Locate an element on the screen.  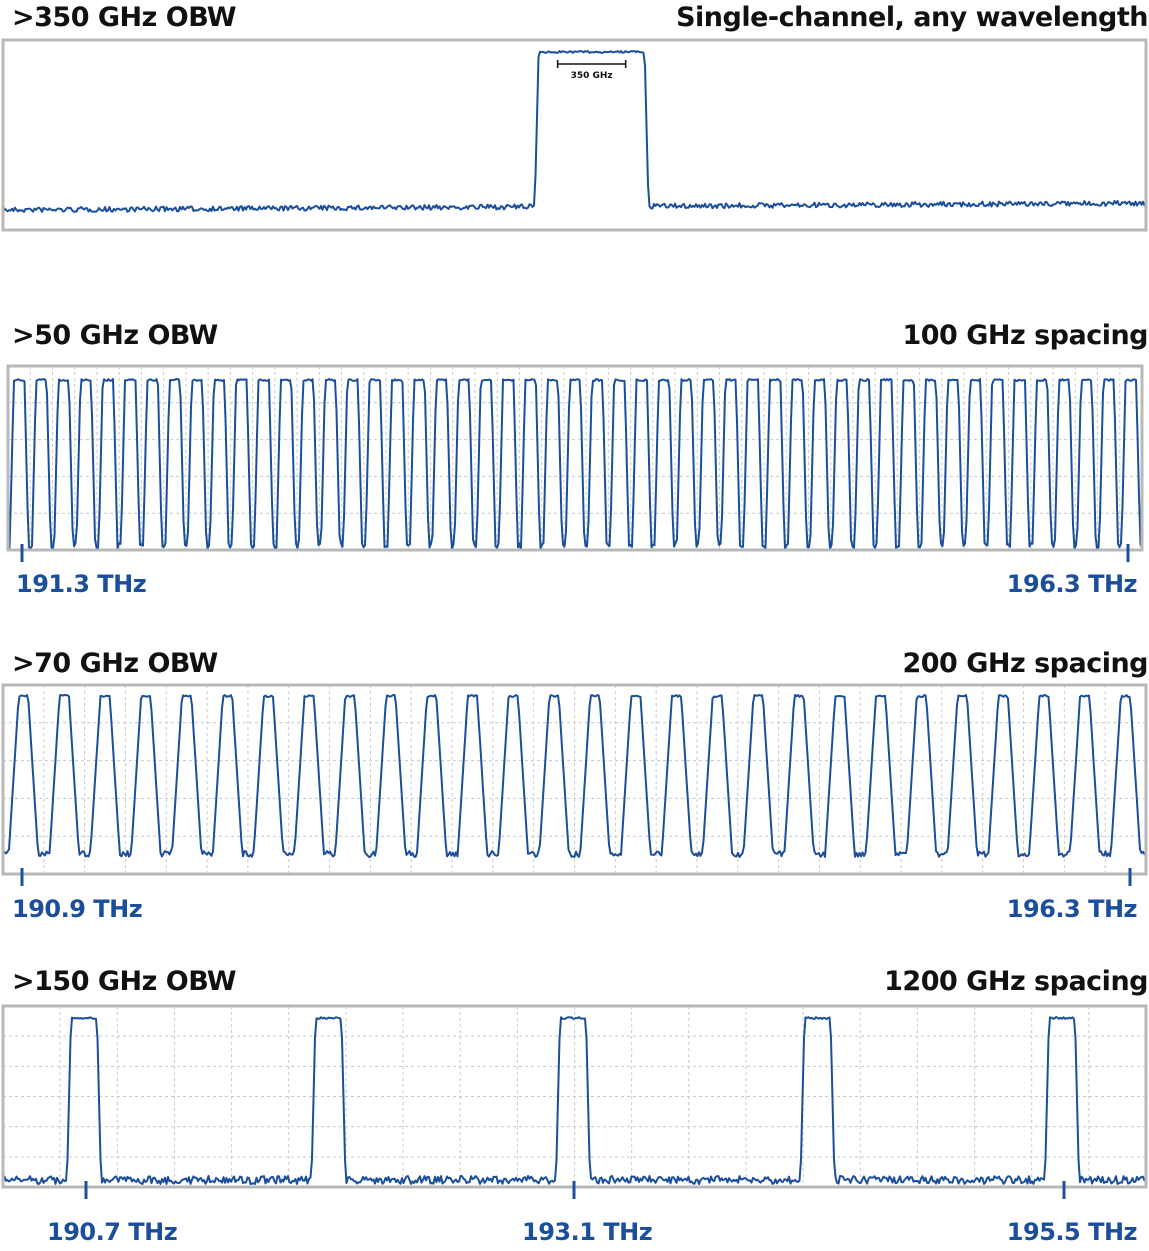
plot-frame is located at coordinates (575, 458).